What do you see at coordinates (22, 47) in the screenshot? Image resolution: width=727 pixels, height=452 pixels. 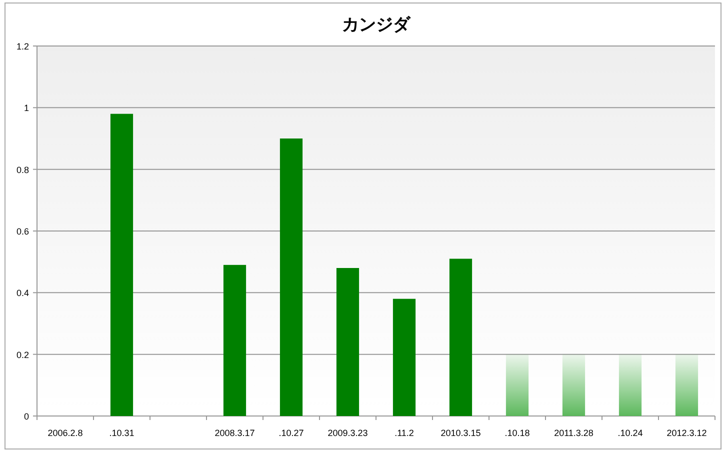 I see `y-tick-label: 1.2` at bounding box center [22, 47].